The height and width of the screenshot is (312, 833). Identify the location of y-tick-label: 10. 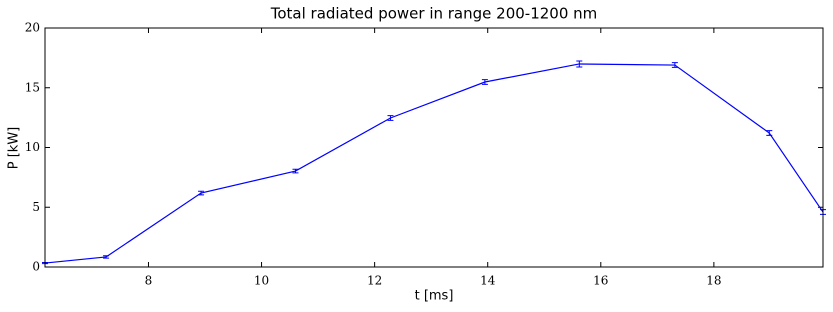
(32, 147).